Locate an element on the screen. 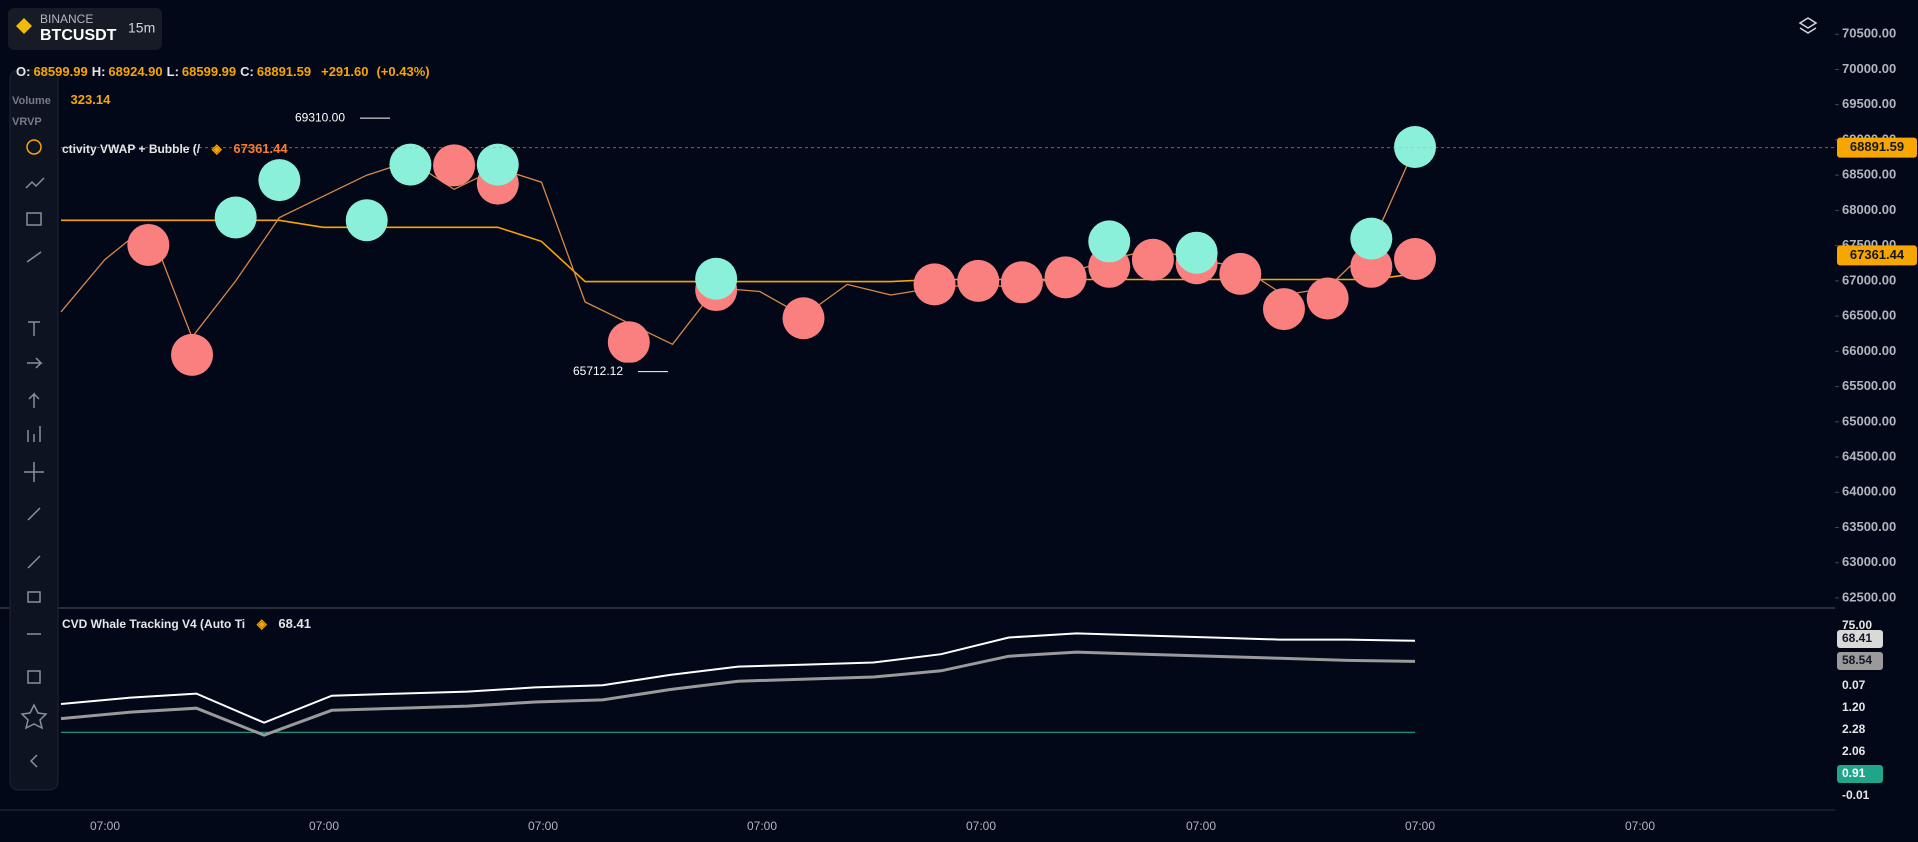  cvd-label: 2.06 is located at coordinates (1854, 751).